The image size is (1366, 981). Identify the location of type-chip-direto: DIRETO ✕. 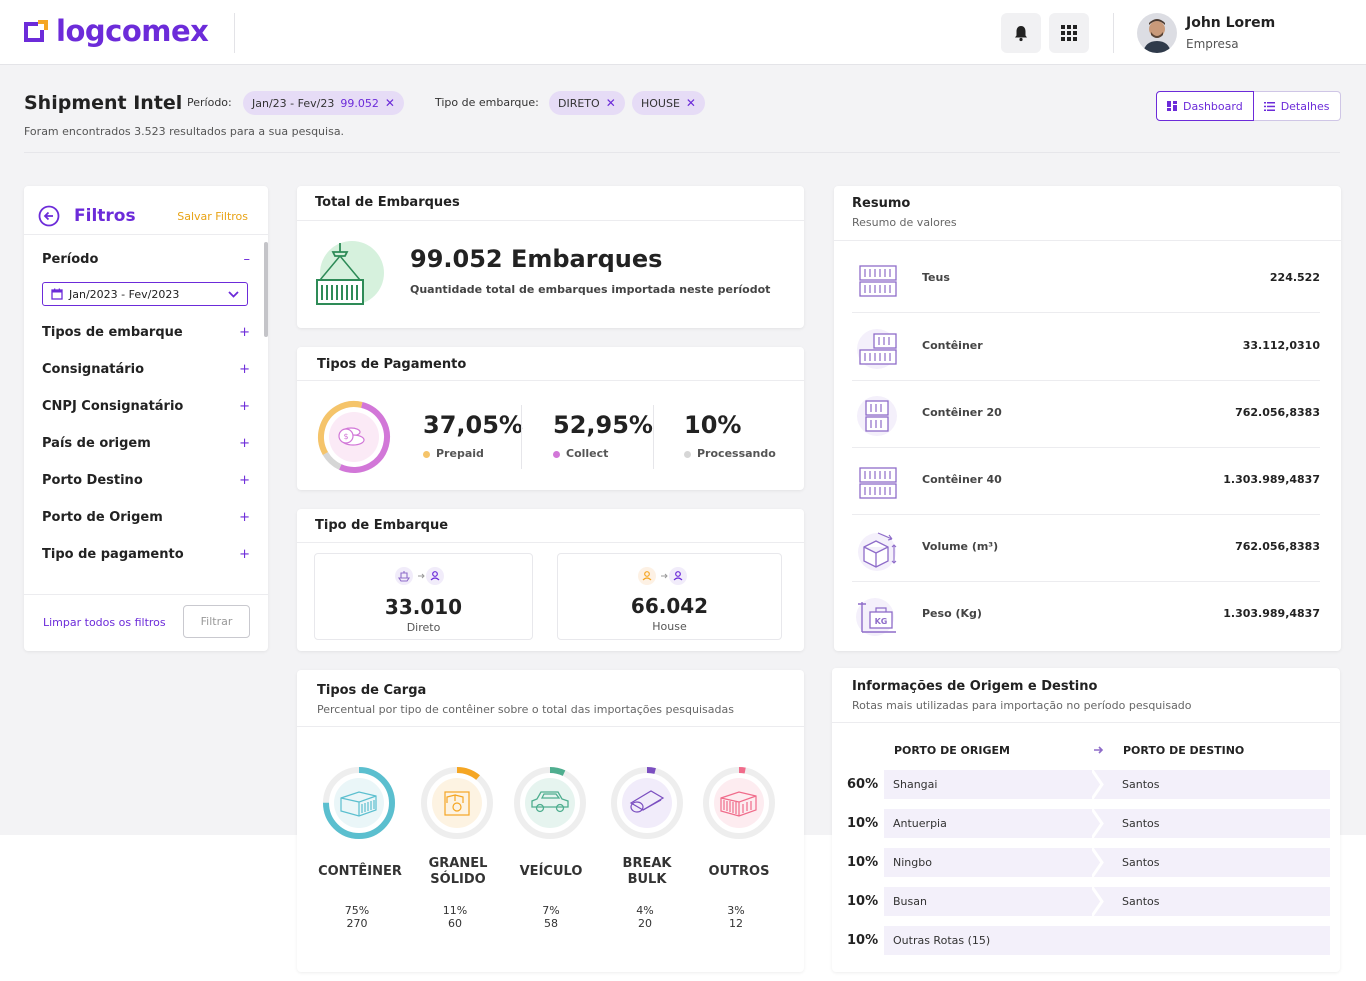
(587, 103).